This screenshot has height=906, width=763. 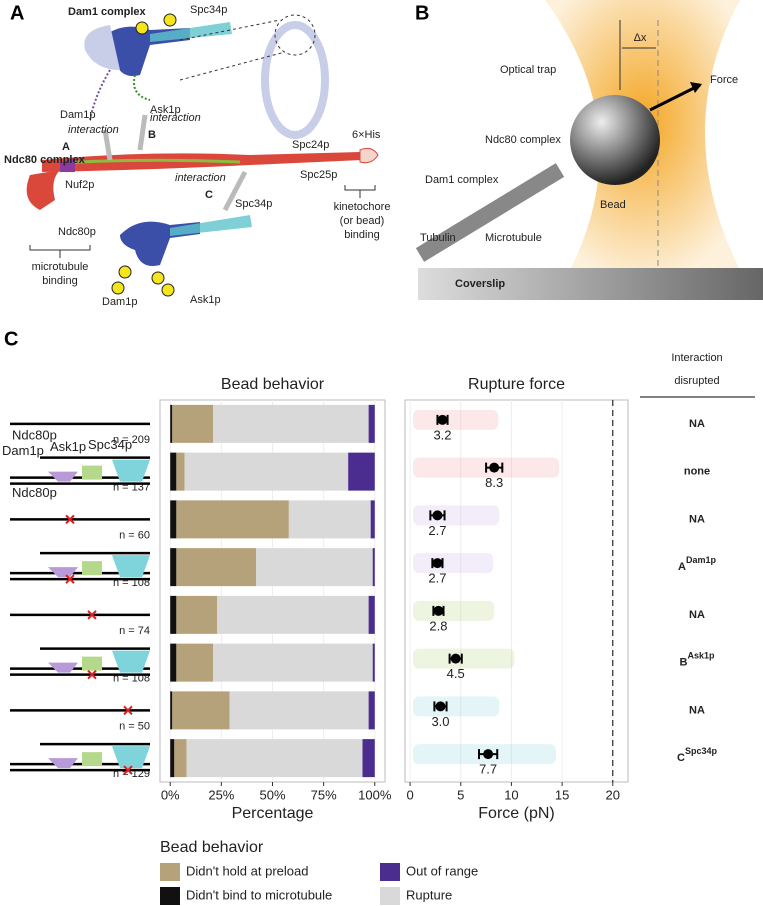 What do you see at coordinates (273, 813) in the screenshot?
I see `x-axis-label: Percentage` at bounding box center [273, 813].